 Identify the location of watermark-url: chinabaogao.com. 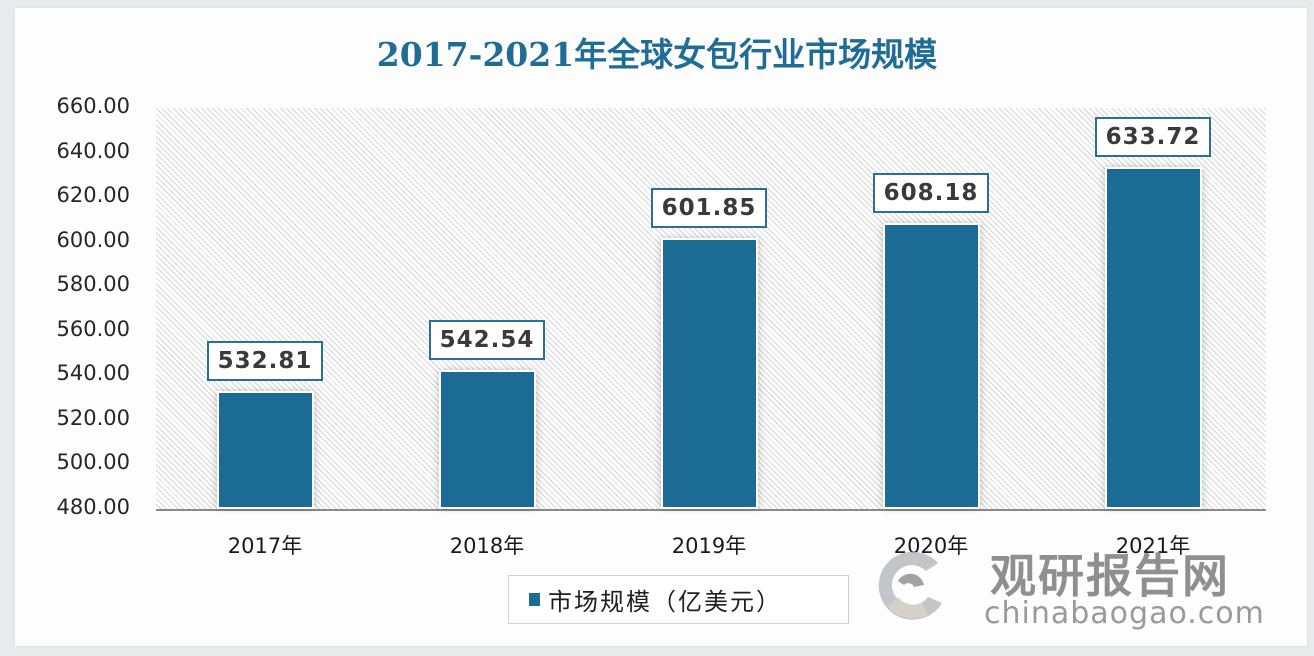
(1124, 613).